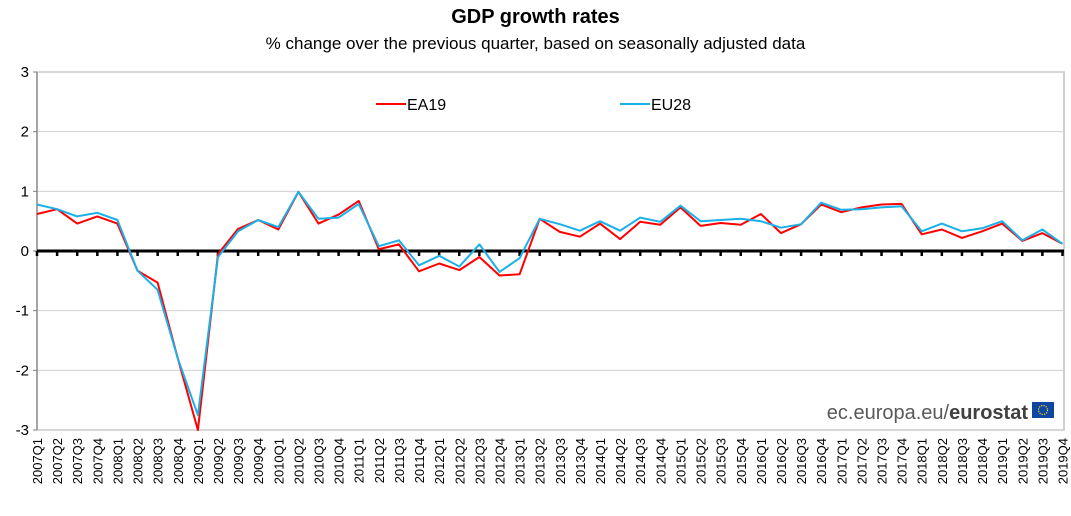 This screenshot has width=1071, height=516. Describe the element at coordinates (178, 461) in the screenshot. I see `x-tick-label: 2008Q4` at that location.